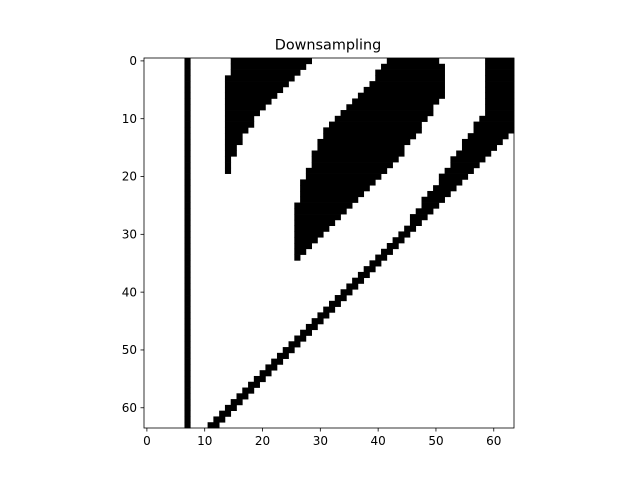  Describe the element at coordinates (435, 441) in the screenshot. I see `x-tick-label: 50` at that location.